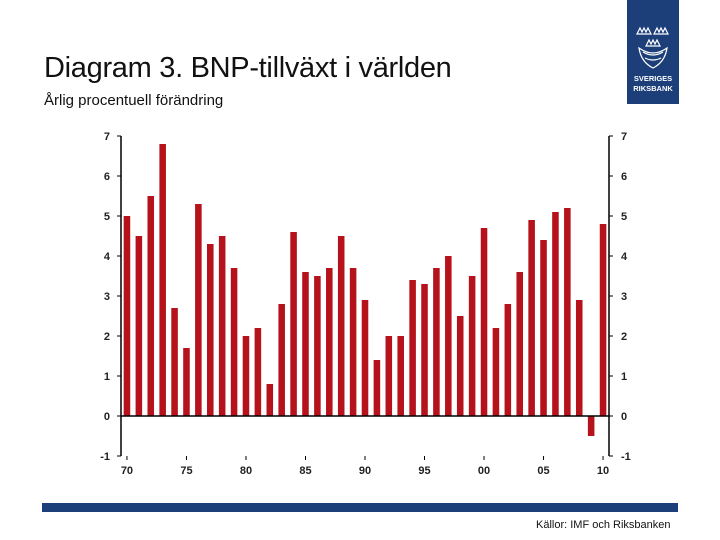  I want to click on riksbank-logo: SVERIGES RIKSBANK, so click(653, 52).